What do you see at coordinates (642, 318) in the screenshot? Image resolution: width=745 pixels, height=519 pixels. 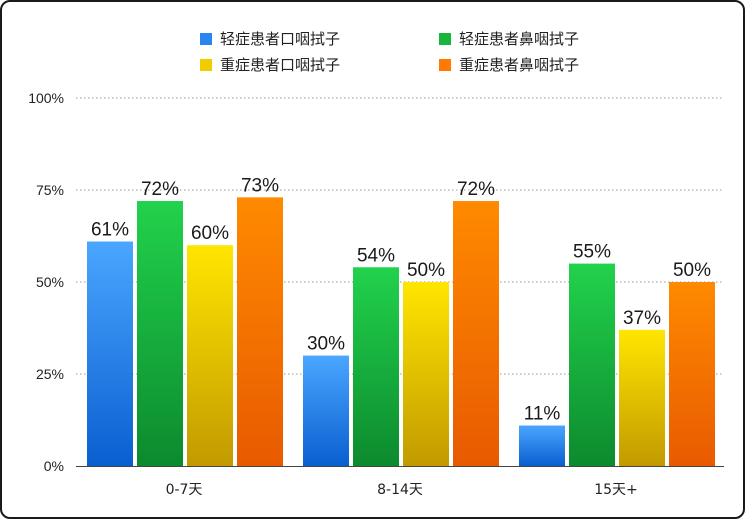 I see `data-label: 37%` at bounding box center [642, 318].